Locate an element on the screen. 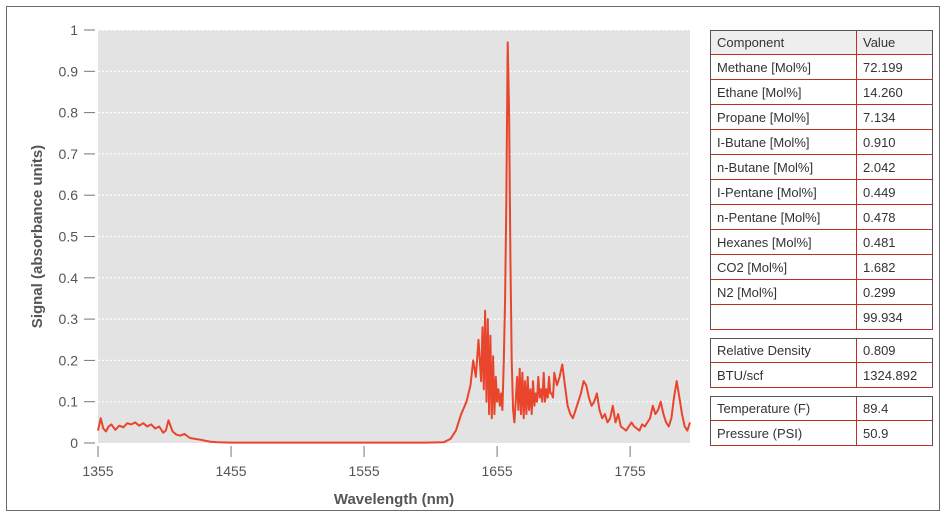 The image size is (948, 517). table-row: I-Pentane [Mol%] 0.449 is located at coordinates (821, 192).